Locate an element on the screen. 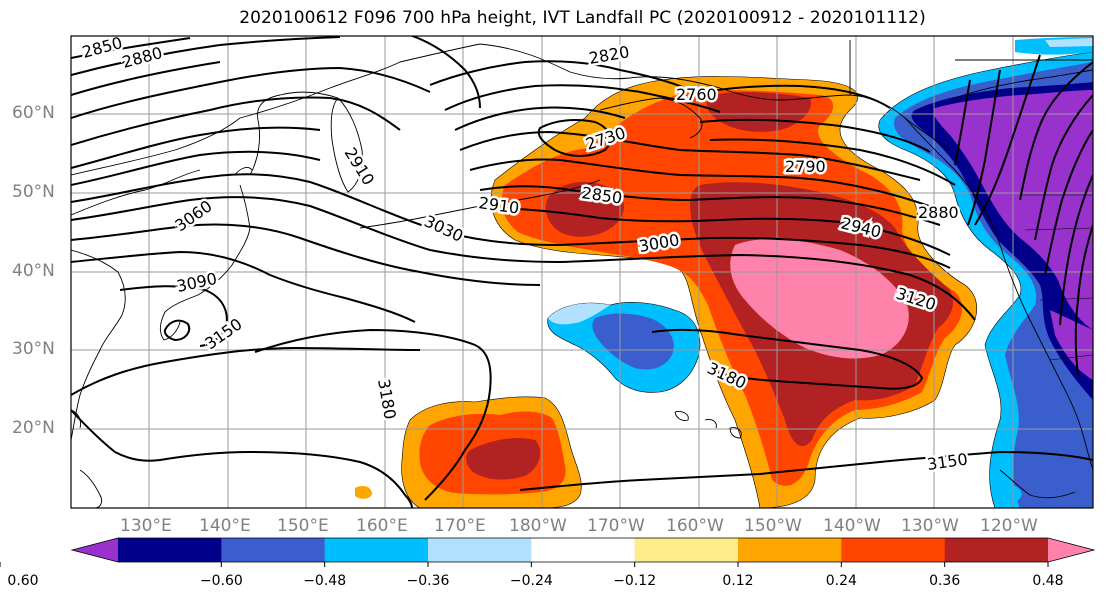 The height and width of the screenshot is (601, 1105). colorbar-tick-label: −0.36 is located at coordinates (428, 581).